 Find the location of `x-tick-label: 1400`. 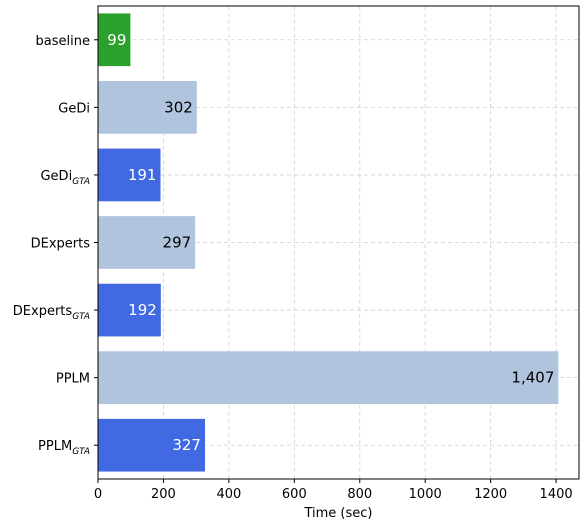

x-tick-label: 1400 is located at coordinates (556, 494).